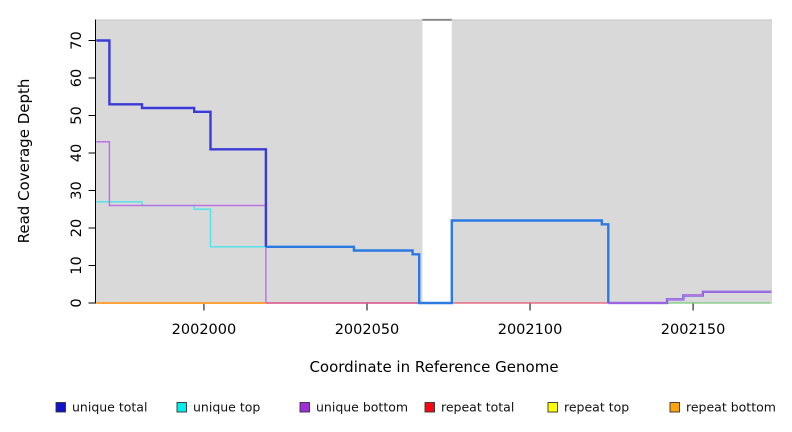  I want to click on y-axis-title: Read Coverage Depth, so click(24, 161).